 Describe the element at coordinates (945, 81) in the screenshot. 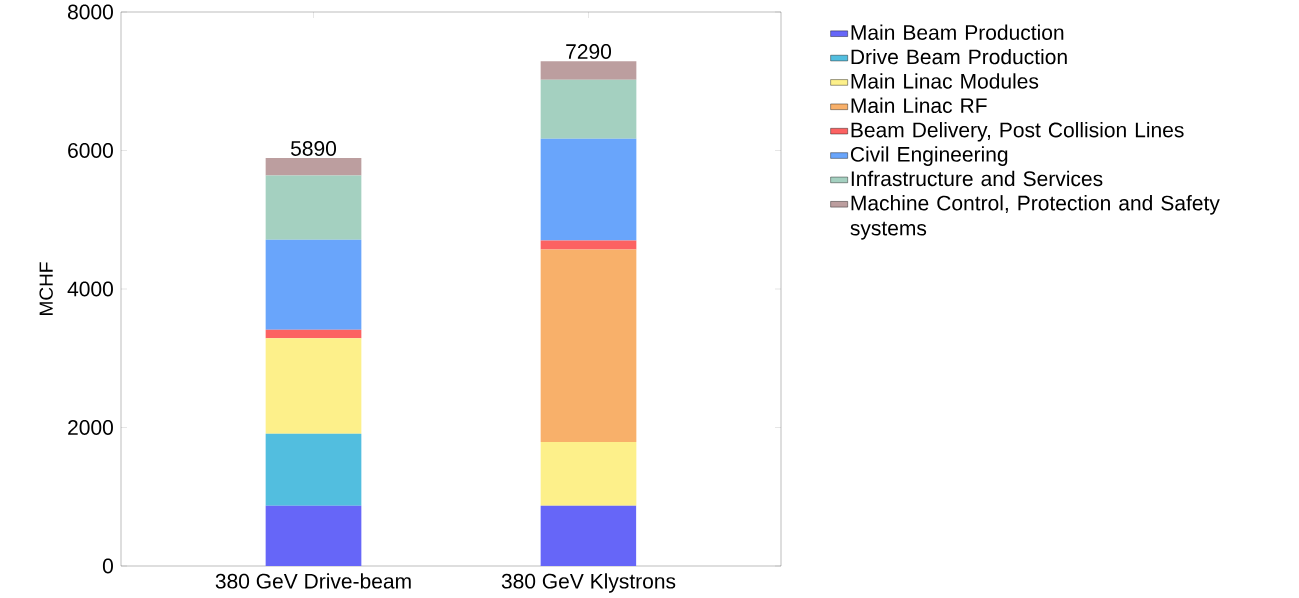

I see `legend-label: Main Linac Modules` at that location.